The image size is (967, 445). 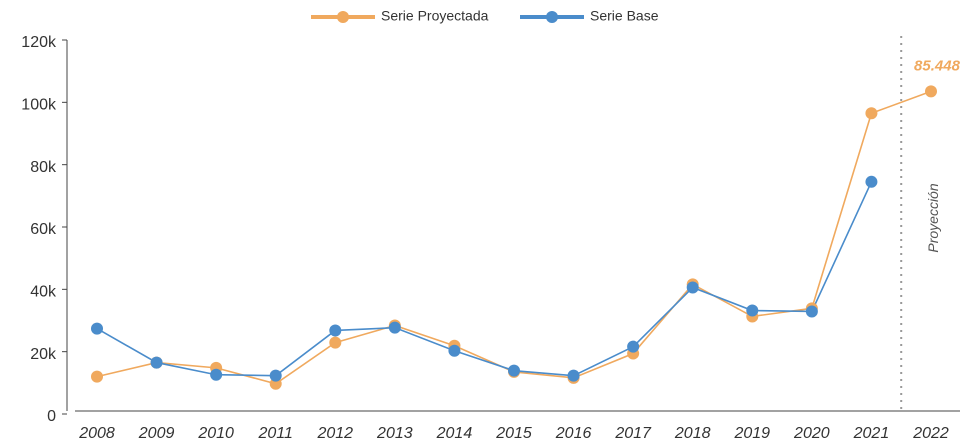 What do you see at coordinates (215, 433) in the screenshot?
I see `x-tick-label: 2010` at bounding box center [215, 433].